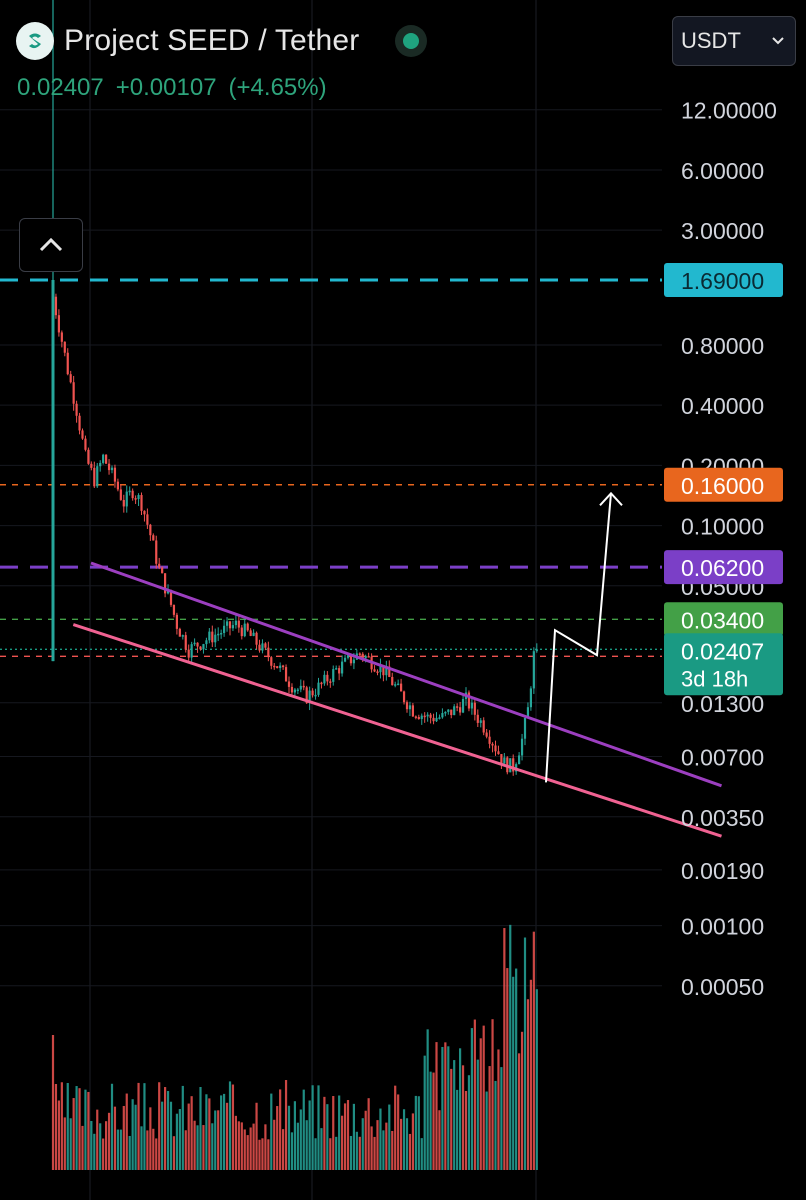  What do you see at coordinates (51, 245) in the screenshot?
I see `collapse-button` at bounding box center [51, 245].